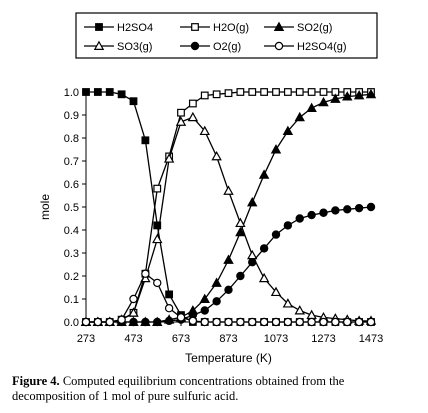 Image resolution: width=428 pixels, height=413 pixels. What do you see at coordinates (371, 339) in the screenshot?
I see `x-tick-label: 1473` at bounding box center [371, 339].